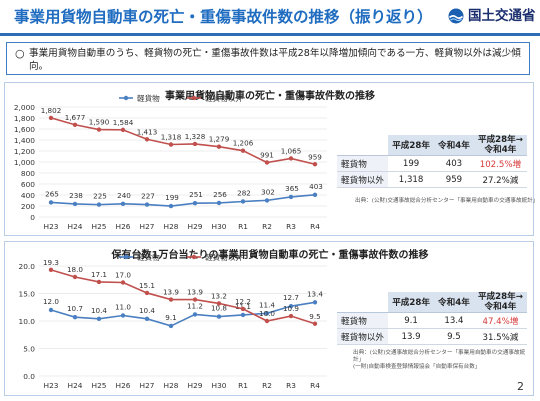 The height and width of the screenshot is (401, 540). What do you see at coordinates (454, 163) in the screenshot?
I see `table-cell: 403` at bounding box center [454, 163].